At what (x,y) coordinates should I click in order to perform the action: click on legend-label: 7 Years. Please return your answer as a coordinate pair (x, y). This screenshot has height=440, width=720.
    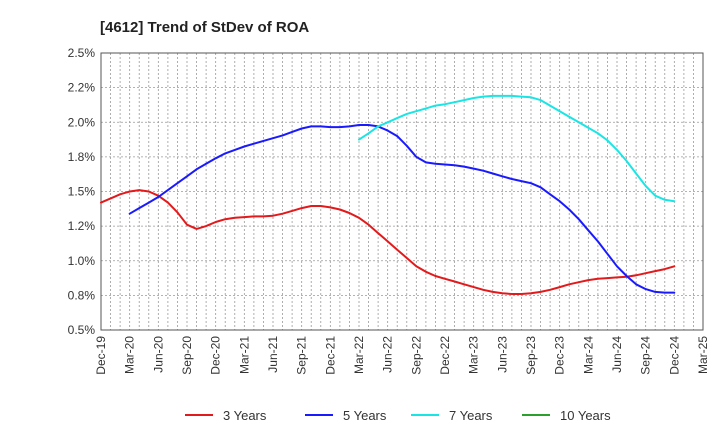
    Looking at the image, I should click on (471, 415).